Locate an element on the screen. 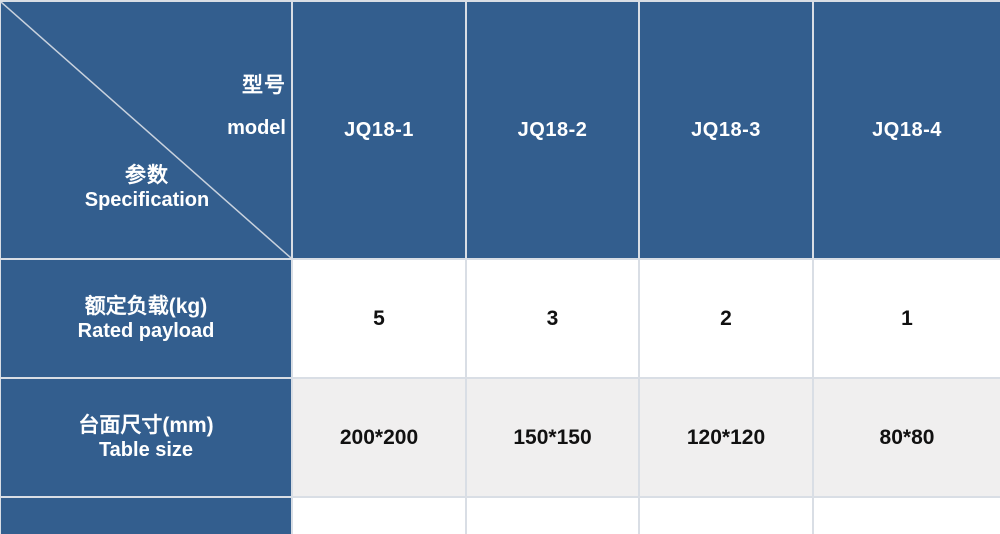 This screenshot has height=534, width=1000. corner-model-label: 型号 model is located at coordinates (256, 107).